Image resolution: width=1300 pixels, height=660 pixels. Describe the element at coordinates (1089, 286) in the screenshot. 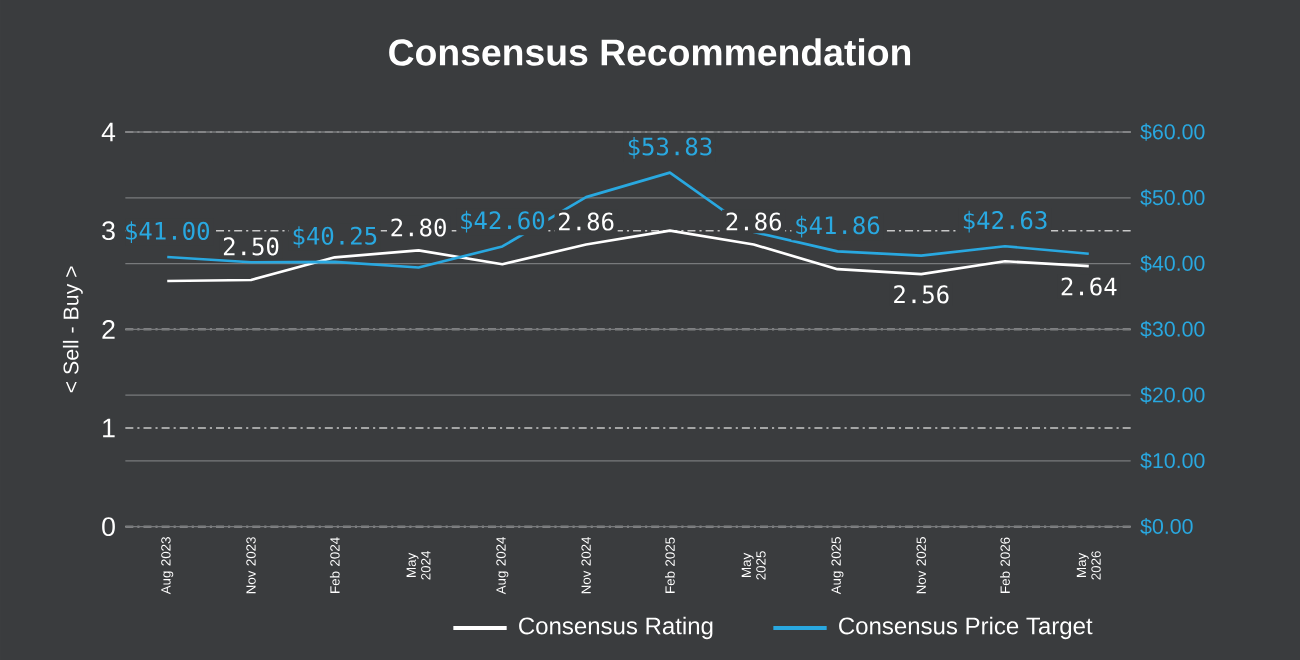

I see `data-label: 2.64` at that location.